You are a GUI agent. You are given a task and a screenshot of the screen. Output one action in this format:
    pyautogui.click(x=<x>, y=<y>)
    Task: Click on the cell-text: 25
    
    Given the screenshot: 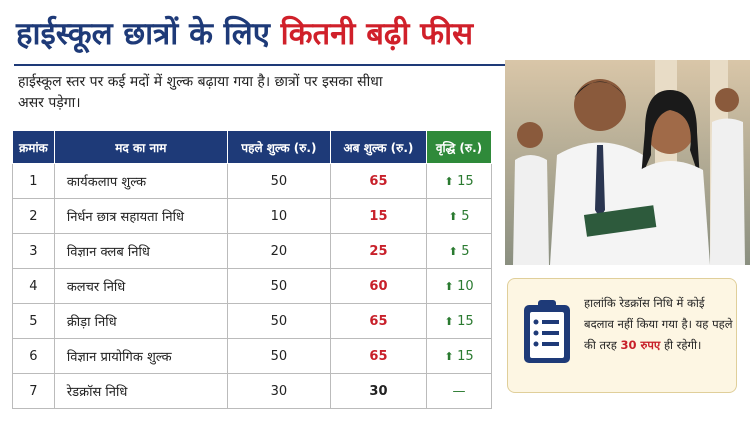 What is the action you would take?
    pyautogui.click(x=378, y=251)
    